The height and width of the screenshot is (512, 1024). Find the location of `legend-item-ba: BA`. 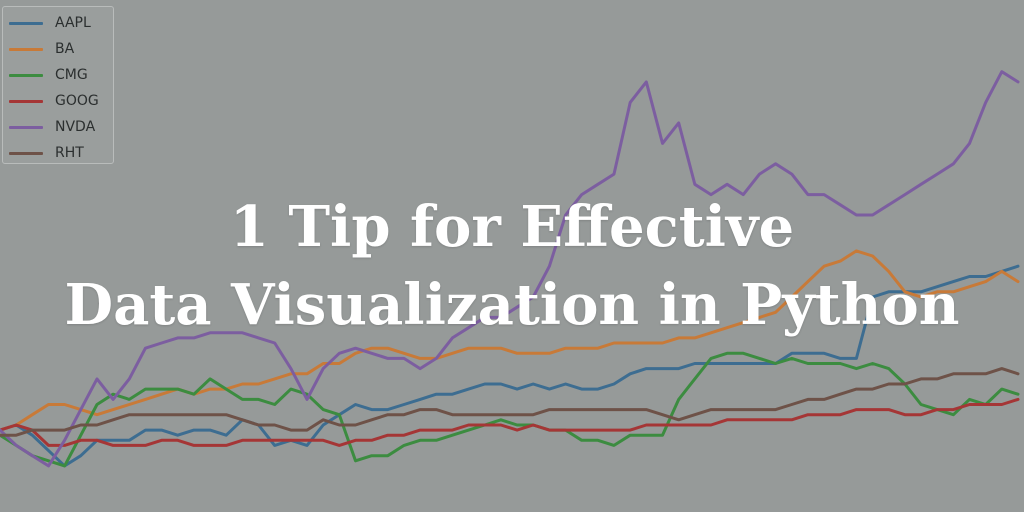

legend-item-ba: BA is located at coordinates (38, 49).